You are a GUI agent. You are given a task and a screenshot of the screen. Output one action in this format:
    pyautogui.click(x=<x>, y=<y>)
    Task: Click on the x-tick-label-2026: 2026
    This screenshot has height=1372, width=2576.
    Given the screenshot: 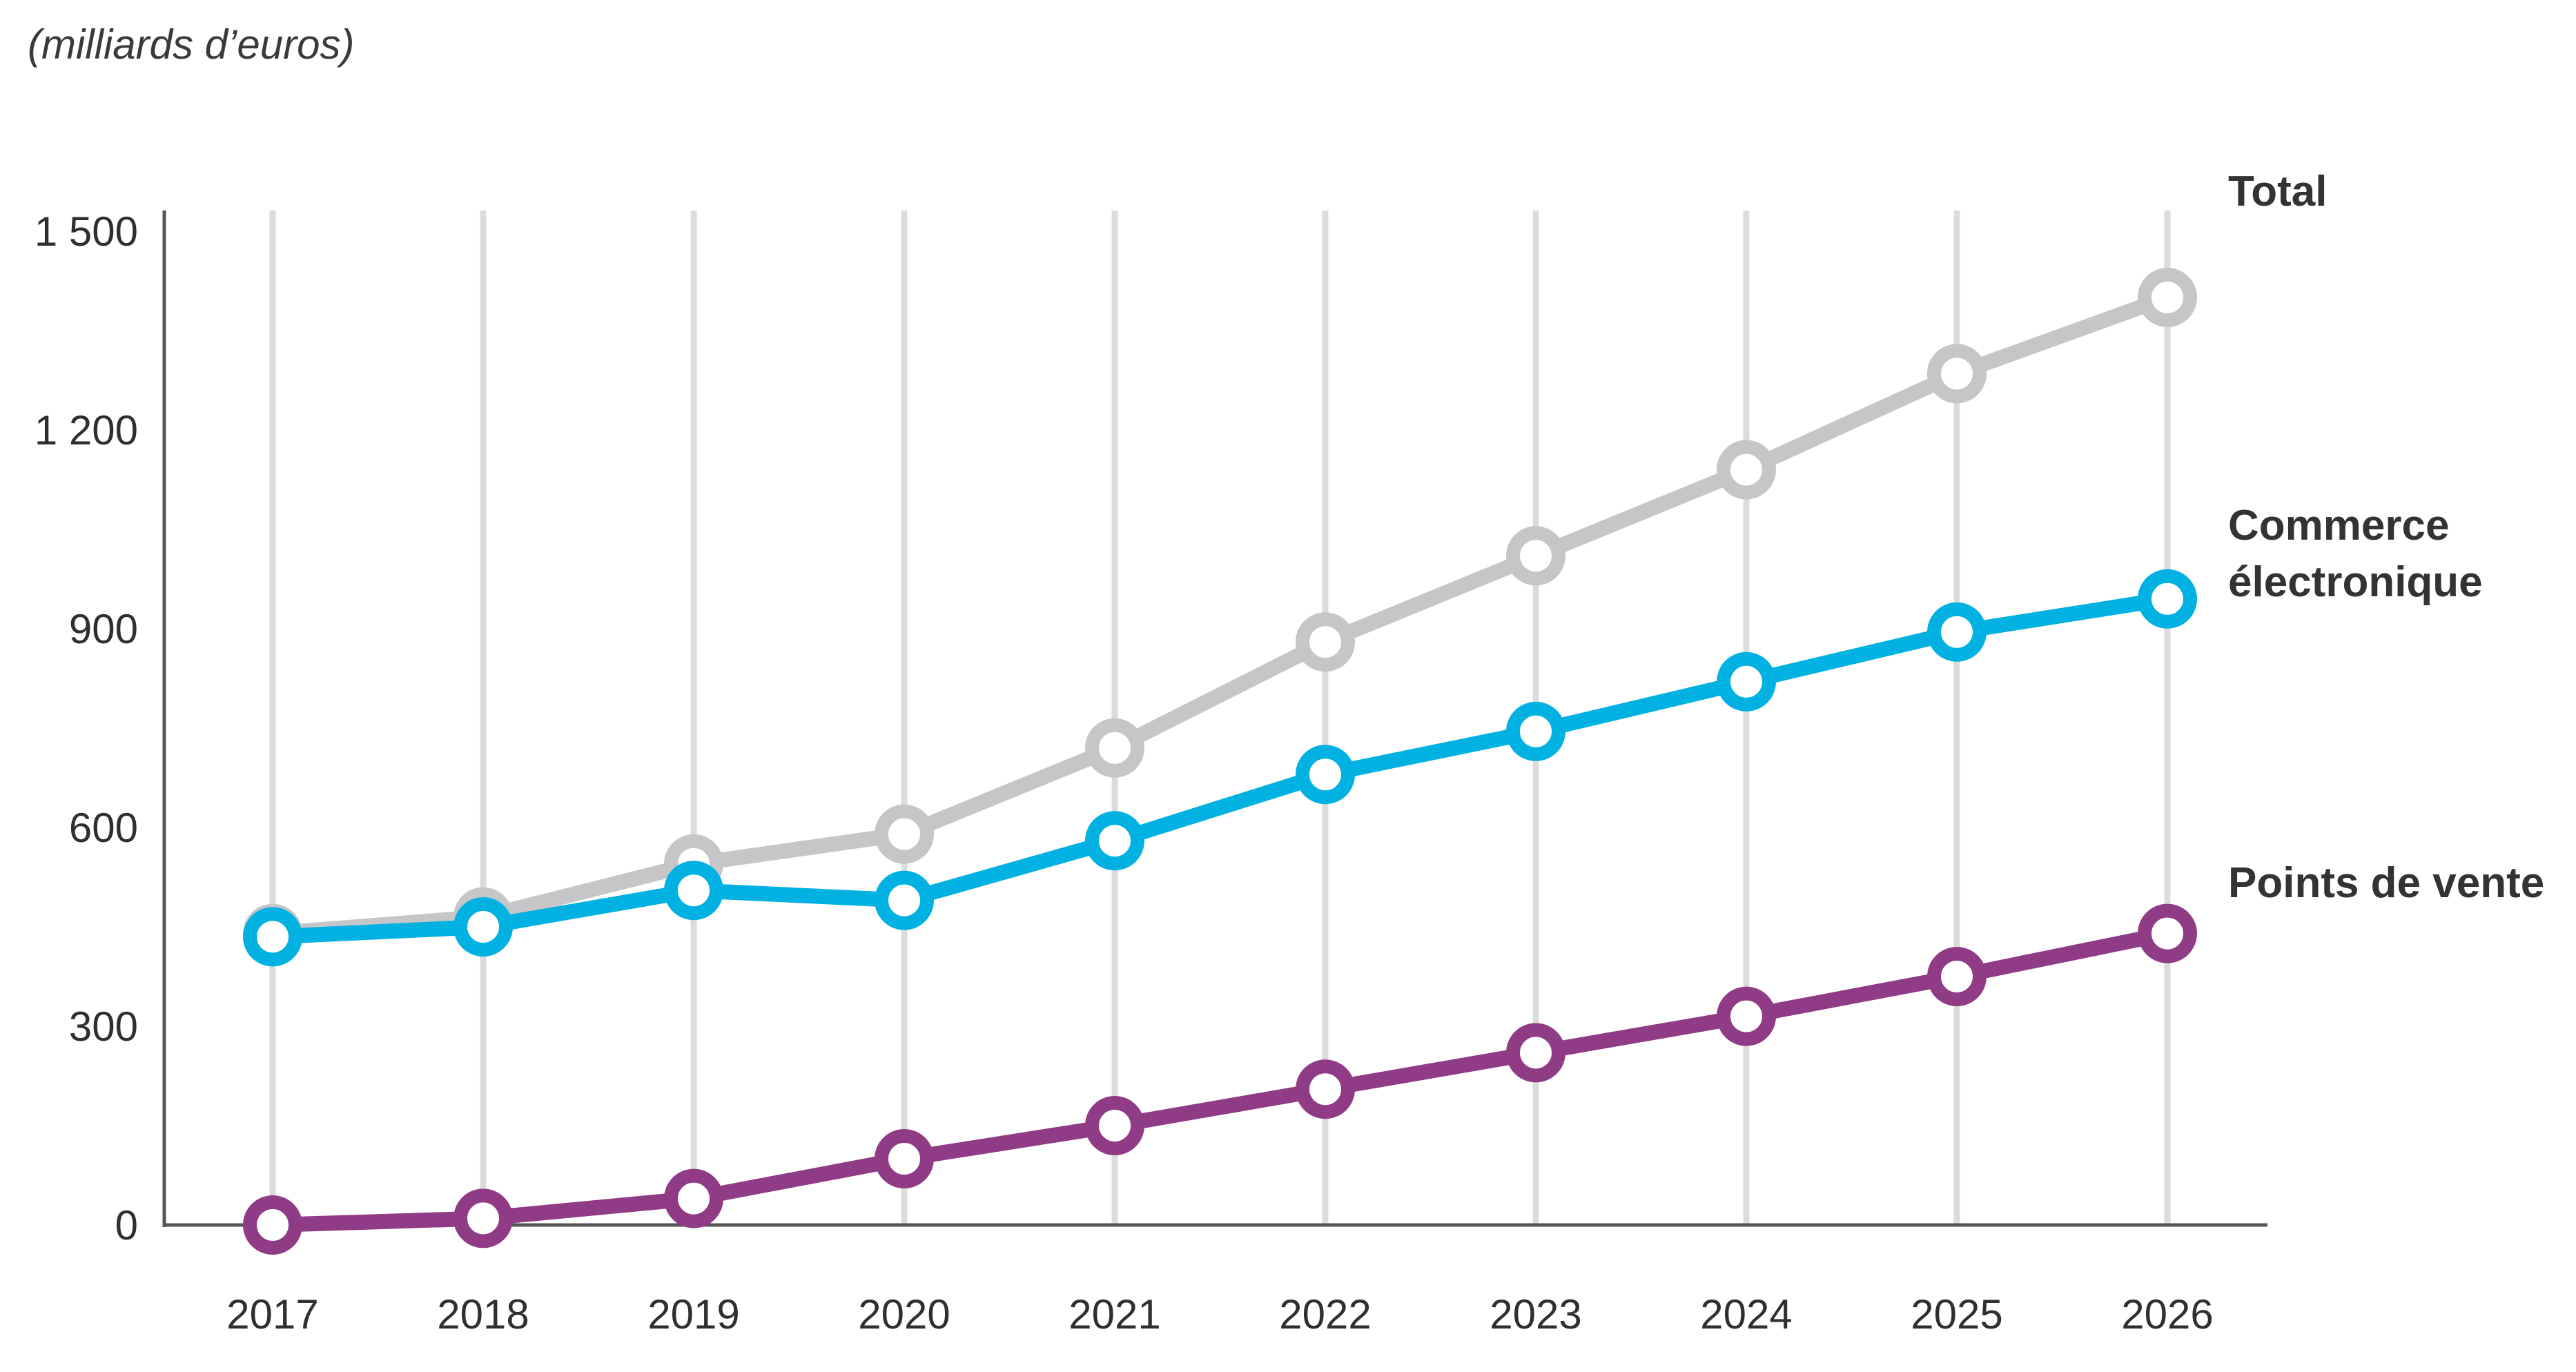 What is the action you would take?
    pyautogui.click(x=2167, y=1314)
    